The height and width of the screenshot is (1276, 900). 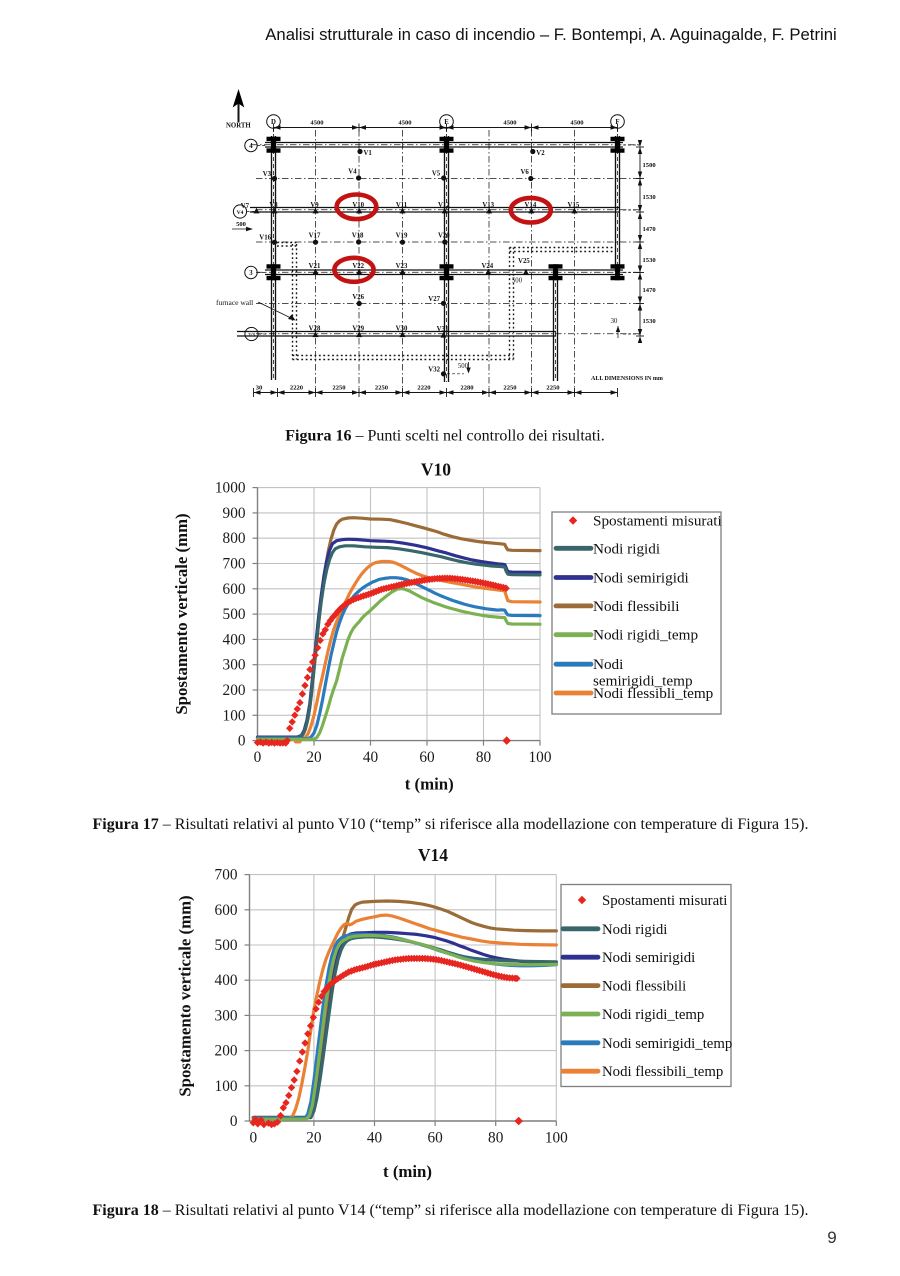 What do you see at coordinates (831, 1237) in the screenshot?
I see `svg-text: 9` at bounding box center [831, 1237].